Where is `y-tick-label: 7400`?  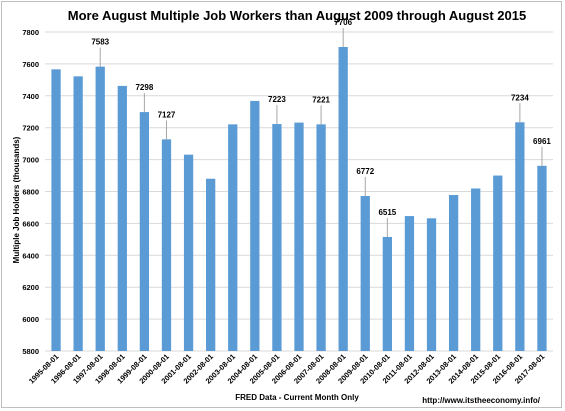
y-tick-label: 7400 is located at coordinates (30, 96).